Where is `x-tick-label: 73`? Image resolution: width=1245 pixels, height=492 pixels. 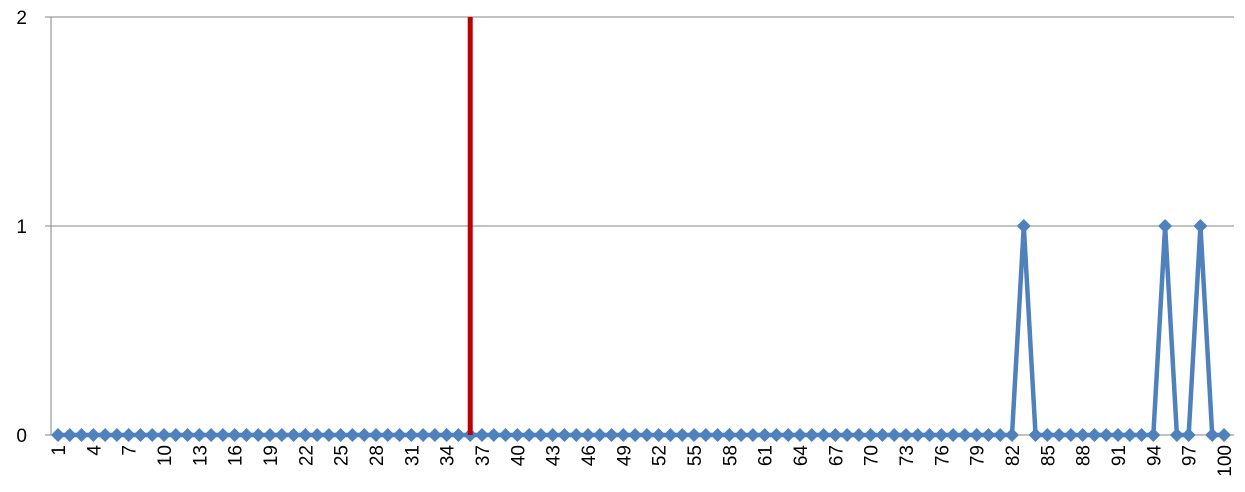
x-tick-label: 73 is located at coordinates (907, 455).